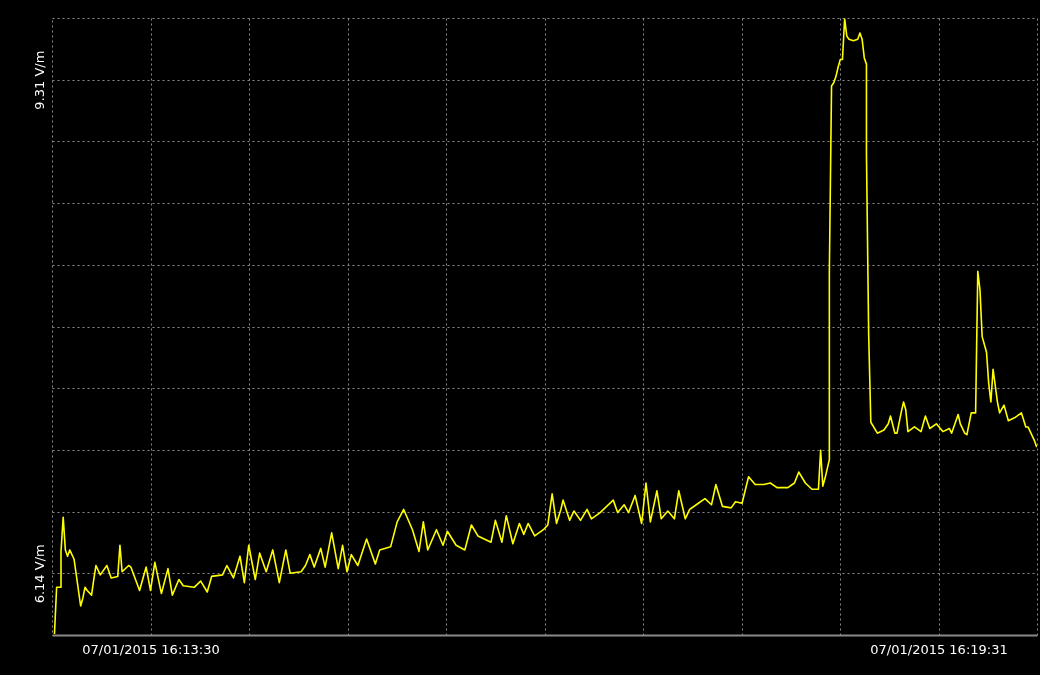  Describe the element at coordinates (151, 649) in the screenshot. I see `x-tick-label: 07/01/2015 16:13:30` at that location.